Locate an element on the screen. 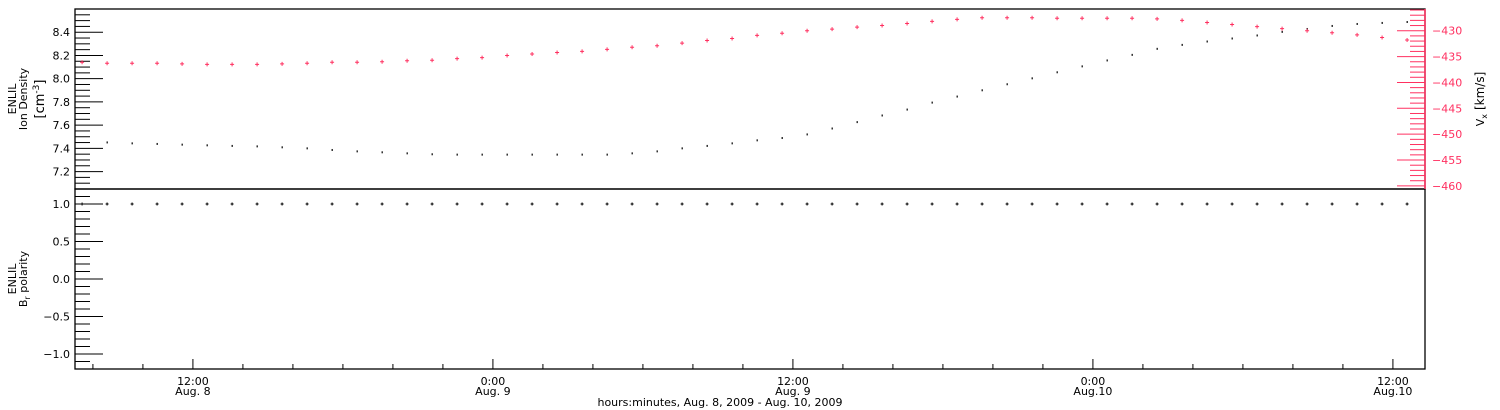  vx-axis-tick-label: −460 is located at coordinates (1447, 186).